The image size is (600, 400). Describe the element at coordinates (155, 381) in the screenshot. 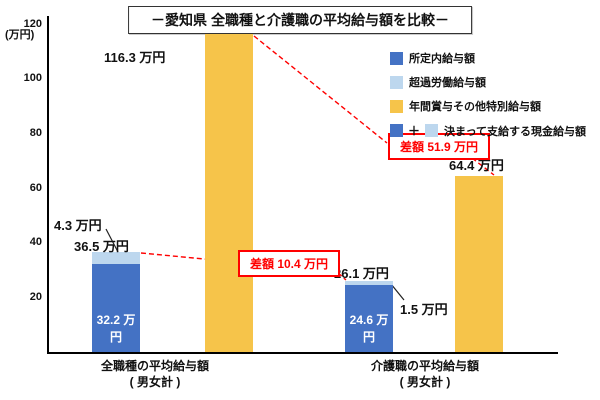

I see `category-all-line2: ( 男女計 )` at that location.